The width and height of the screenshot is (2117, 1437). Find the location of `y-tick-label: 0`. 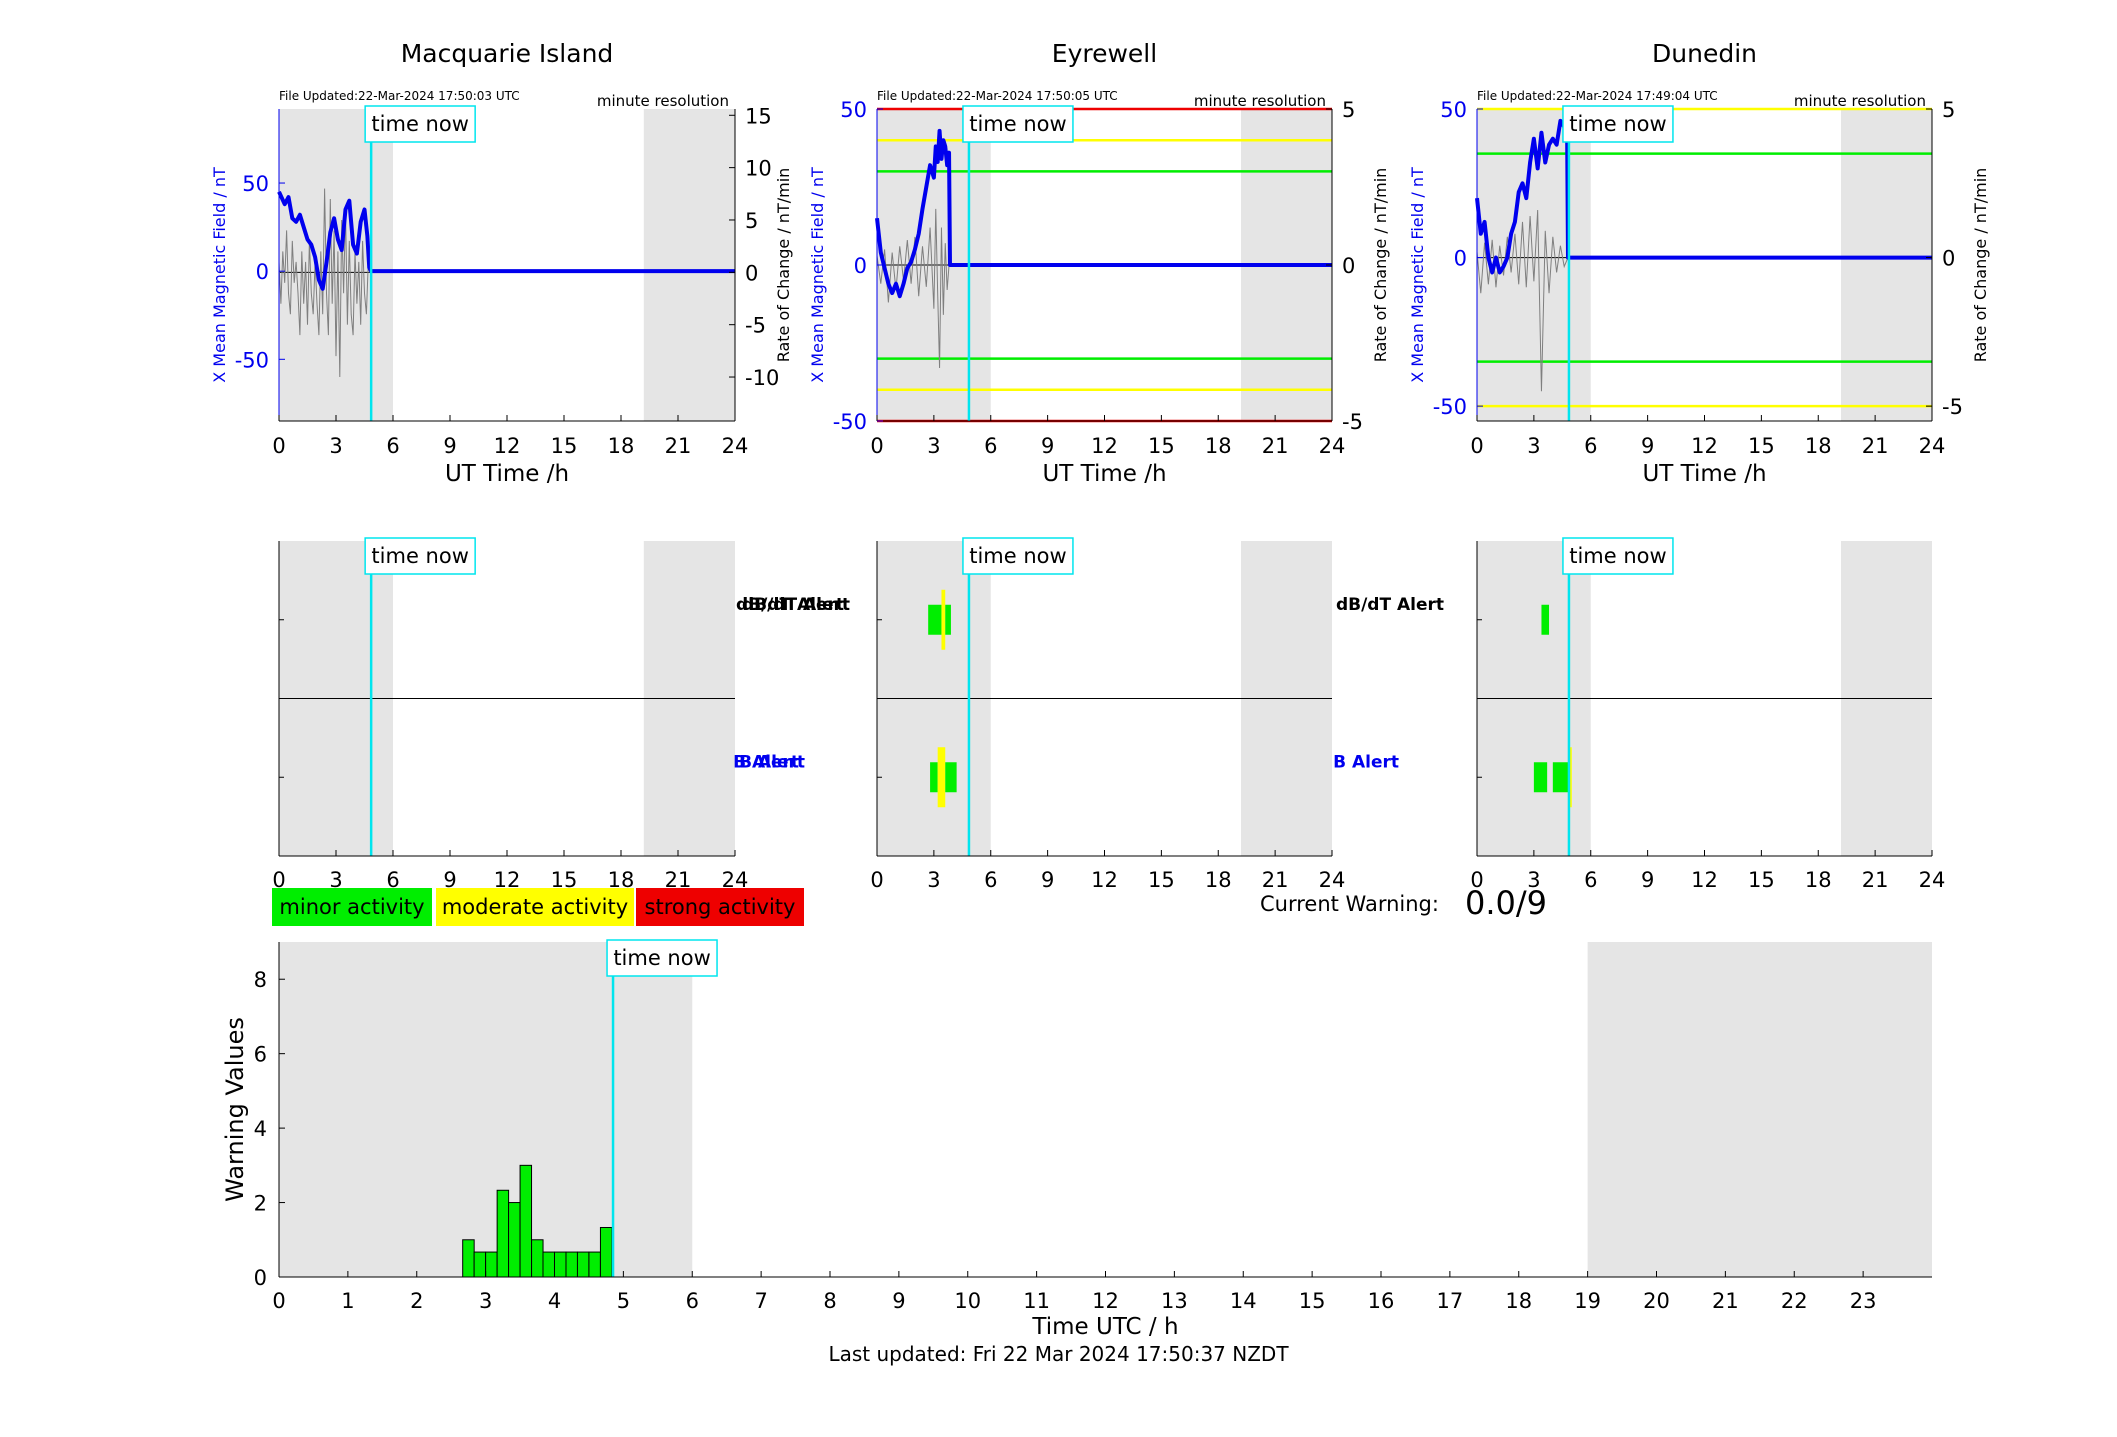

y-tick-label: 0 is located at coordinates (860, 266).